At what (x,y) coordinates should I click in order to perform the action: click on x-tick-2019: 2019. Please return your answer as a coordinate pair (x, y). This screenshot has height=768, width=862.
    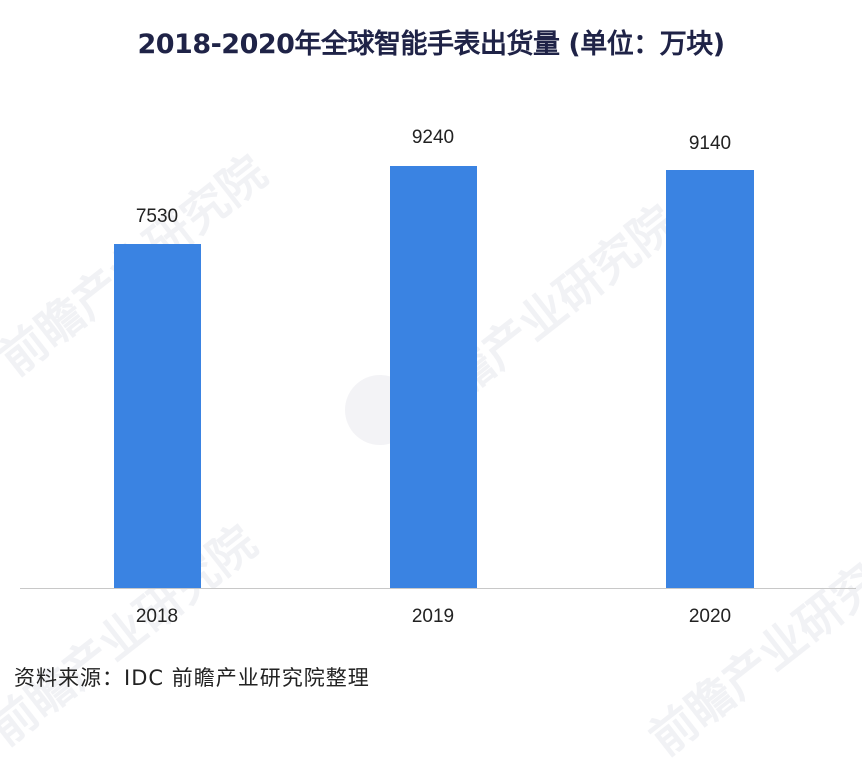
    Looking at the image, I should click on (433, 616).